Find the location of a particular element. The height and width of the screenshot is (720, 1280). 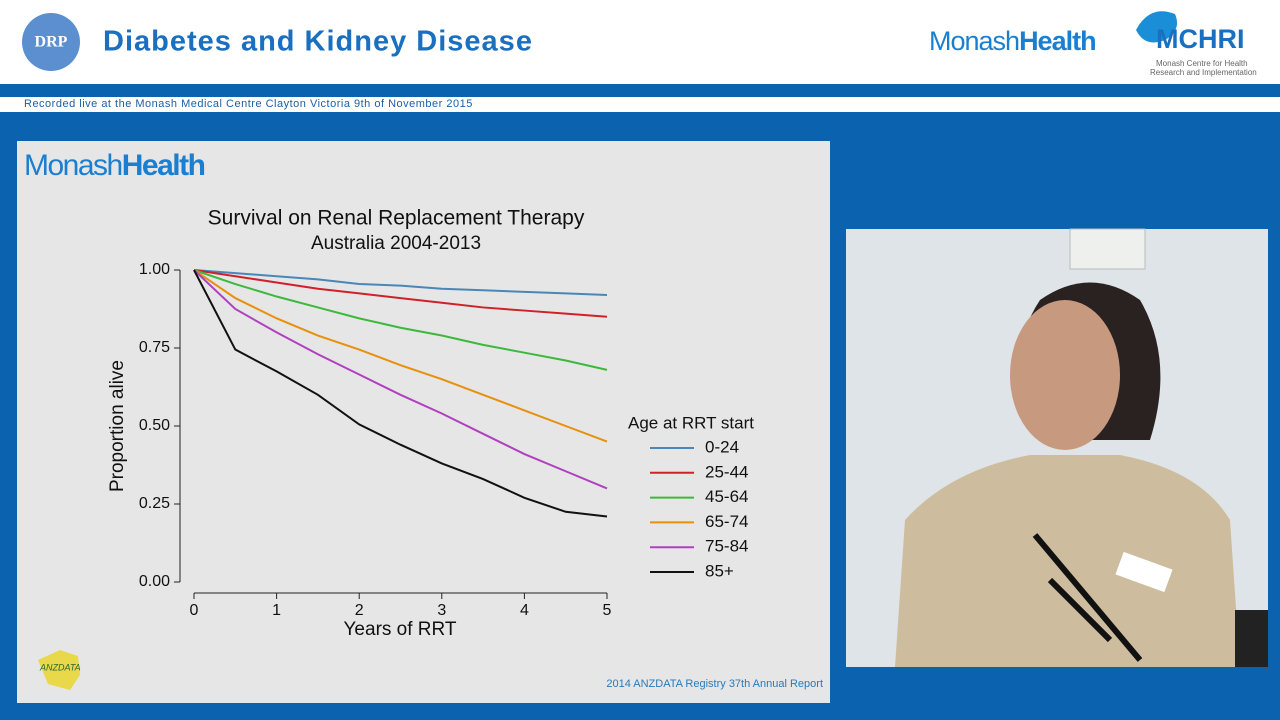

wall-plate is located at coordinates (1107, 249).